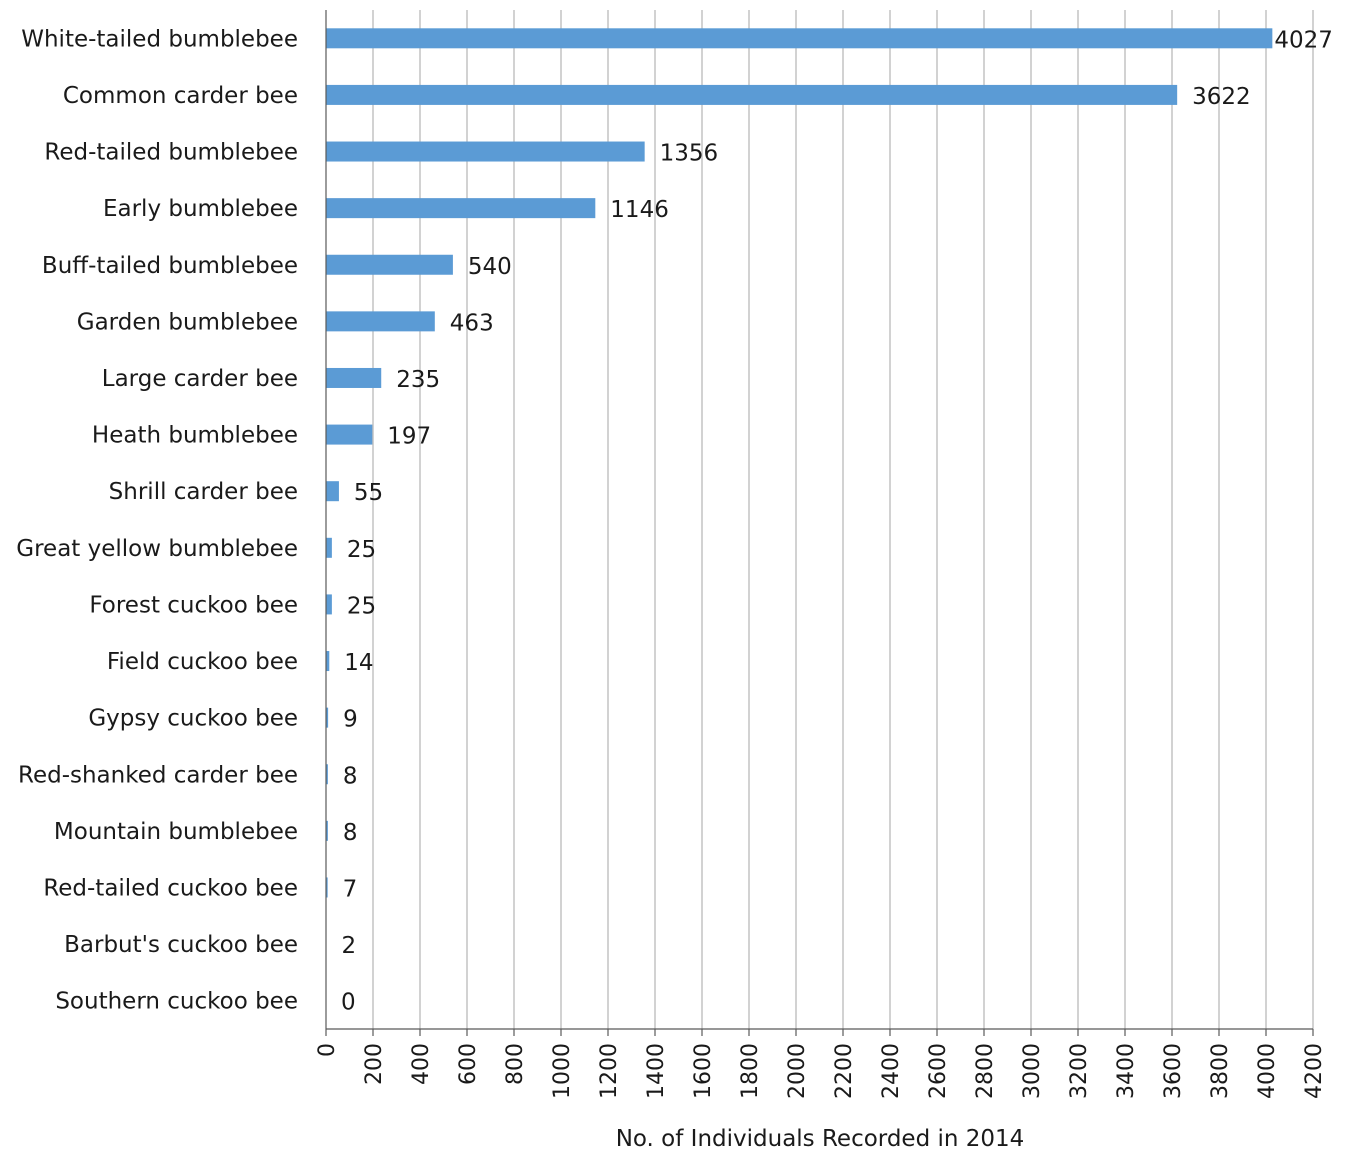 Image resolution: width=1348 pixels, height=1151 pixels. Describe the element at coordinates (797, 1071) in the screenshot. I see `x-tick-label: 2000` at that location.